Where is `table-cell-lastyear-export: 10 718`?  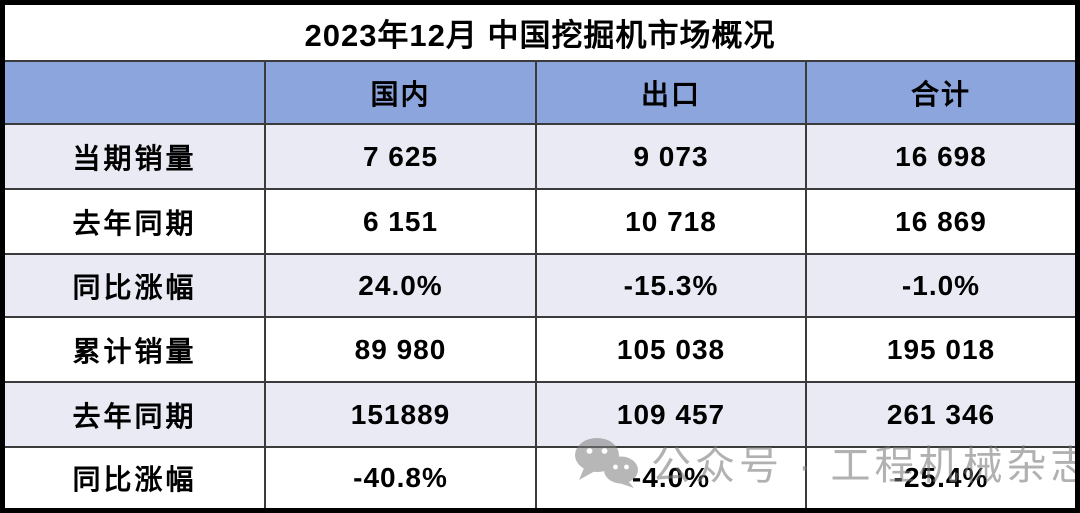 table-cell-lastyear-export: 10 718 is located at coordinates (672, 222).